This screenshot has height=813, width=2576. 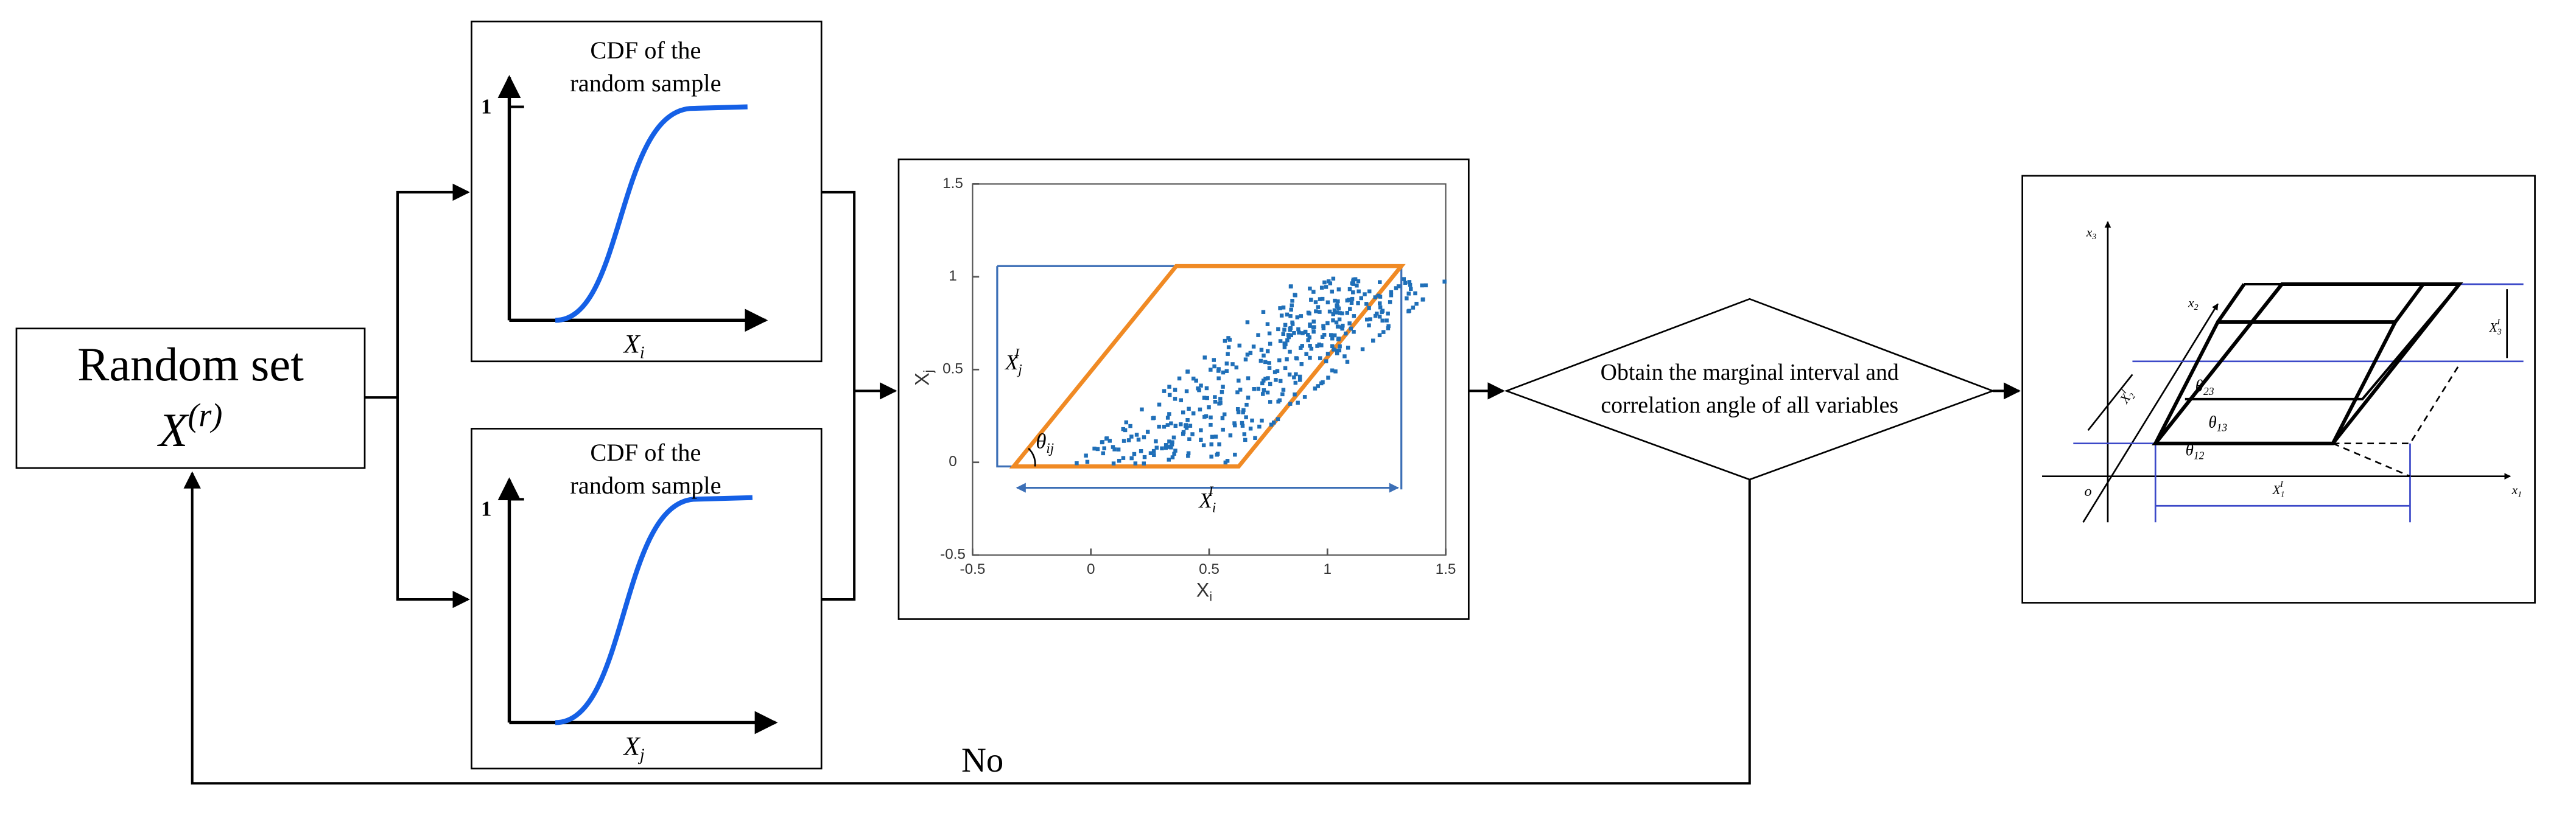 What do you see at coordinates (2396, 420) in the screenshot?
I see `hidden-edges` at bounding box center [2396, 420].